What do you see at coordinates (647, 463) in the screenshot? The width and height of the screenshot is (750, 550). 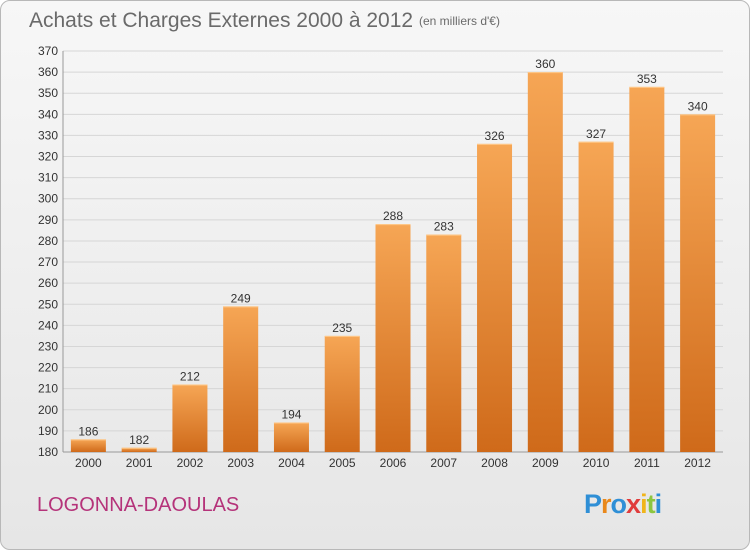 I see `x-tick-label: 2011` at bounding box center [647, 463].